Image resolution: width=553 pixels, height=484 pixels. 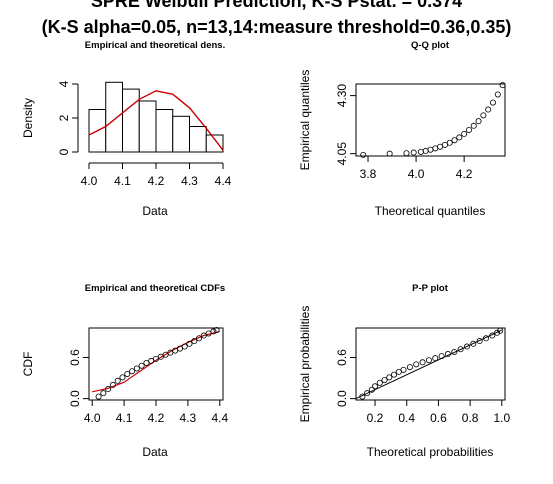 I want to click on panel-2-y-tick-label: 4.05, so click(x=342, y=154).